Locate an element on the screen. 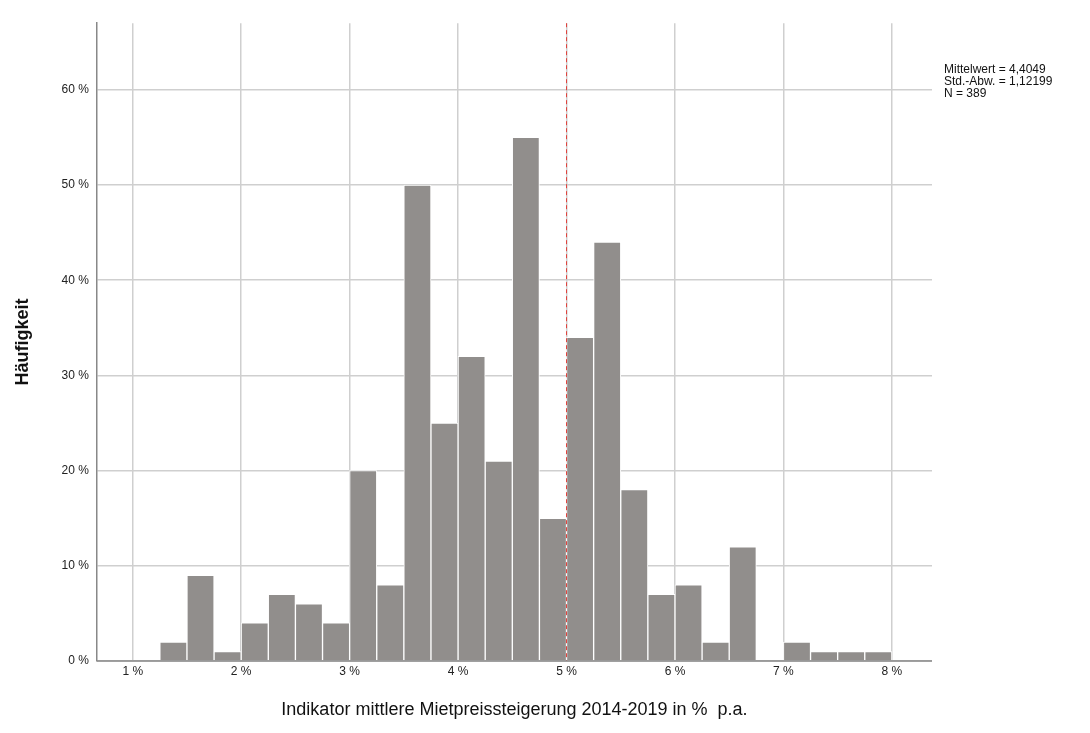  y-tick-label: 60 % is located at coordinates (75, 89).